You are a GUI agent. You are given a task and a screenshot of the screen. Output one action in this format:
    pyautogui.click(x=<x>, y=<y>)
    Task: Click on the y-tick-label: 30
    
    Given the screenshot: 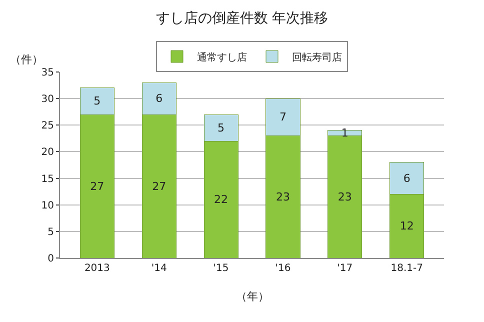 What is the action you would take?
    pyautogui.click(x=47, y=100)
    